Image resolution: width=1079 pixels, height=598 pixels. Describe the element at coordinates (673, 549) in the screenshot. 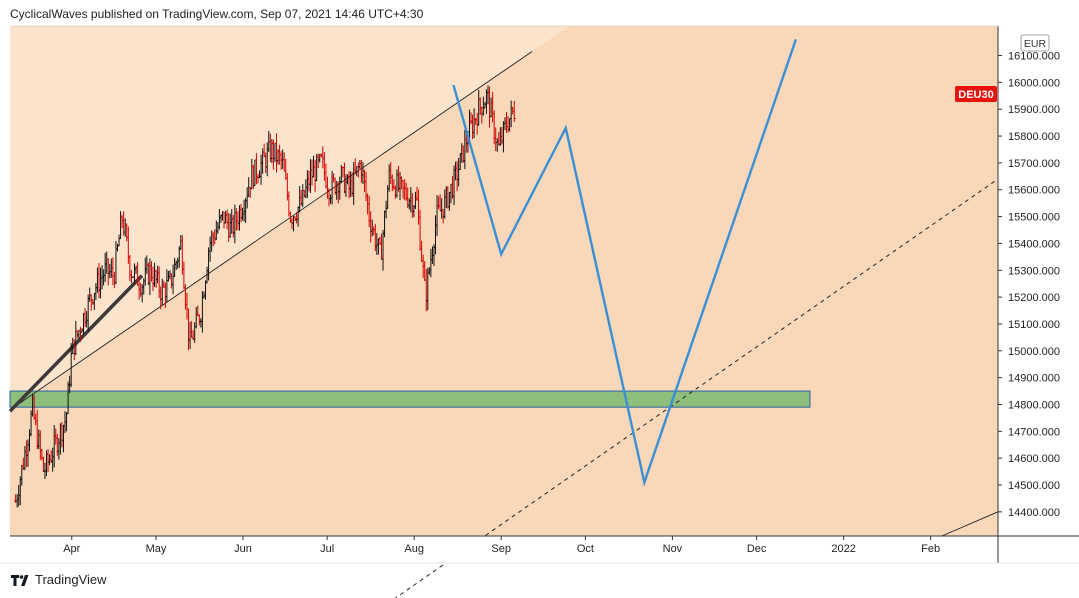

I see `time-tick-label: Nov` at that location.